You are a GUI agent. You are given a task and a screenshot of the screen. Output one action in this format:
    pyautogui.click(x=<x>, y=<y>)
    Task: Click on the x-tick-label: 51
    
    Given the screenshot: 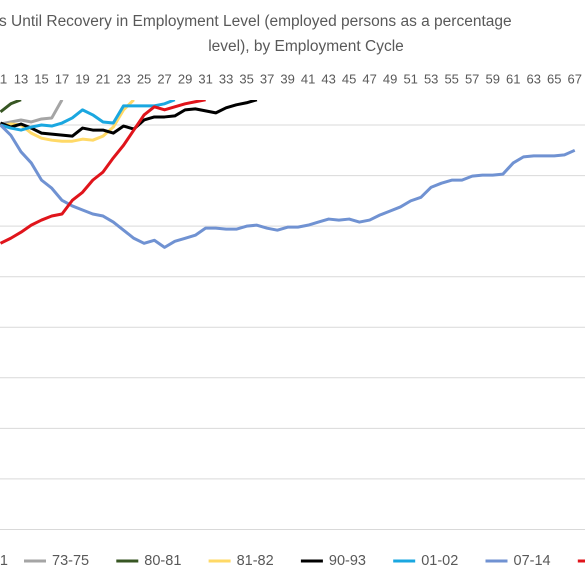 What is the action you would take?
    pyautogui.click(x=410, y=78)
    